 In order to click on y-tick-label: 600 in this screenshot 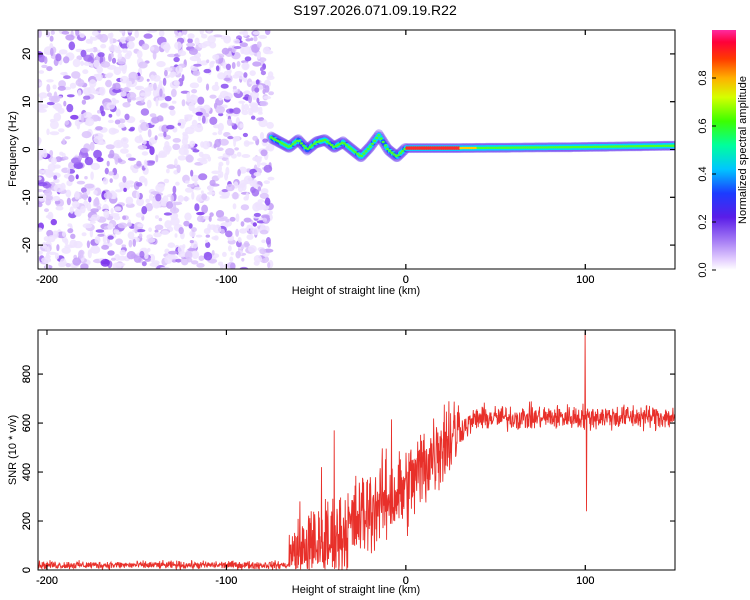, I will do `click(27, 423)`.